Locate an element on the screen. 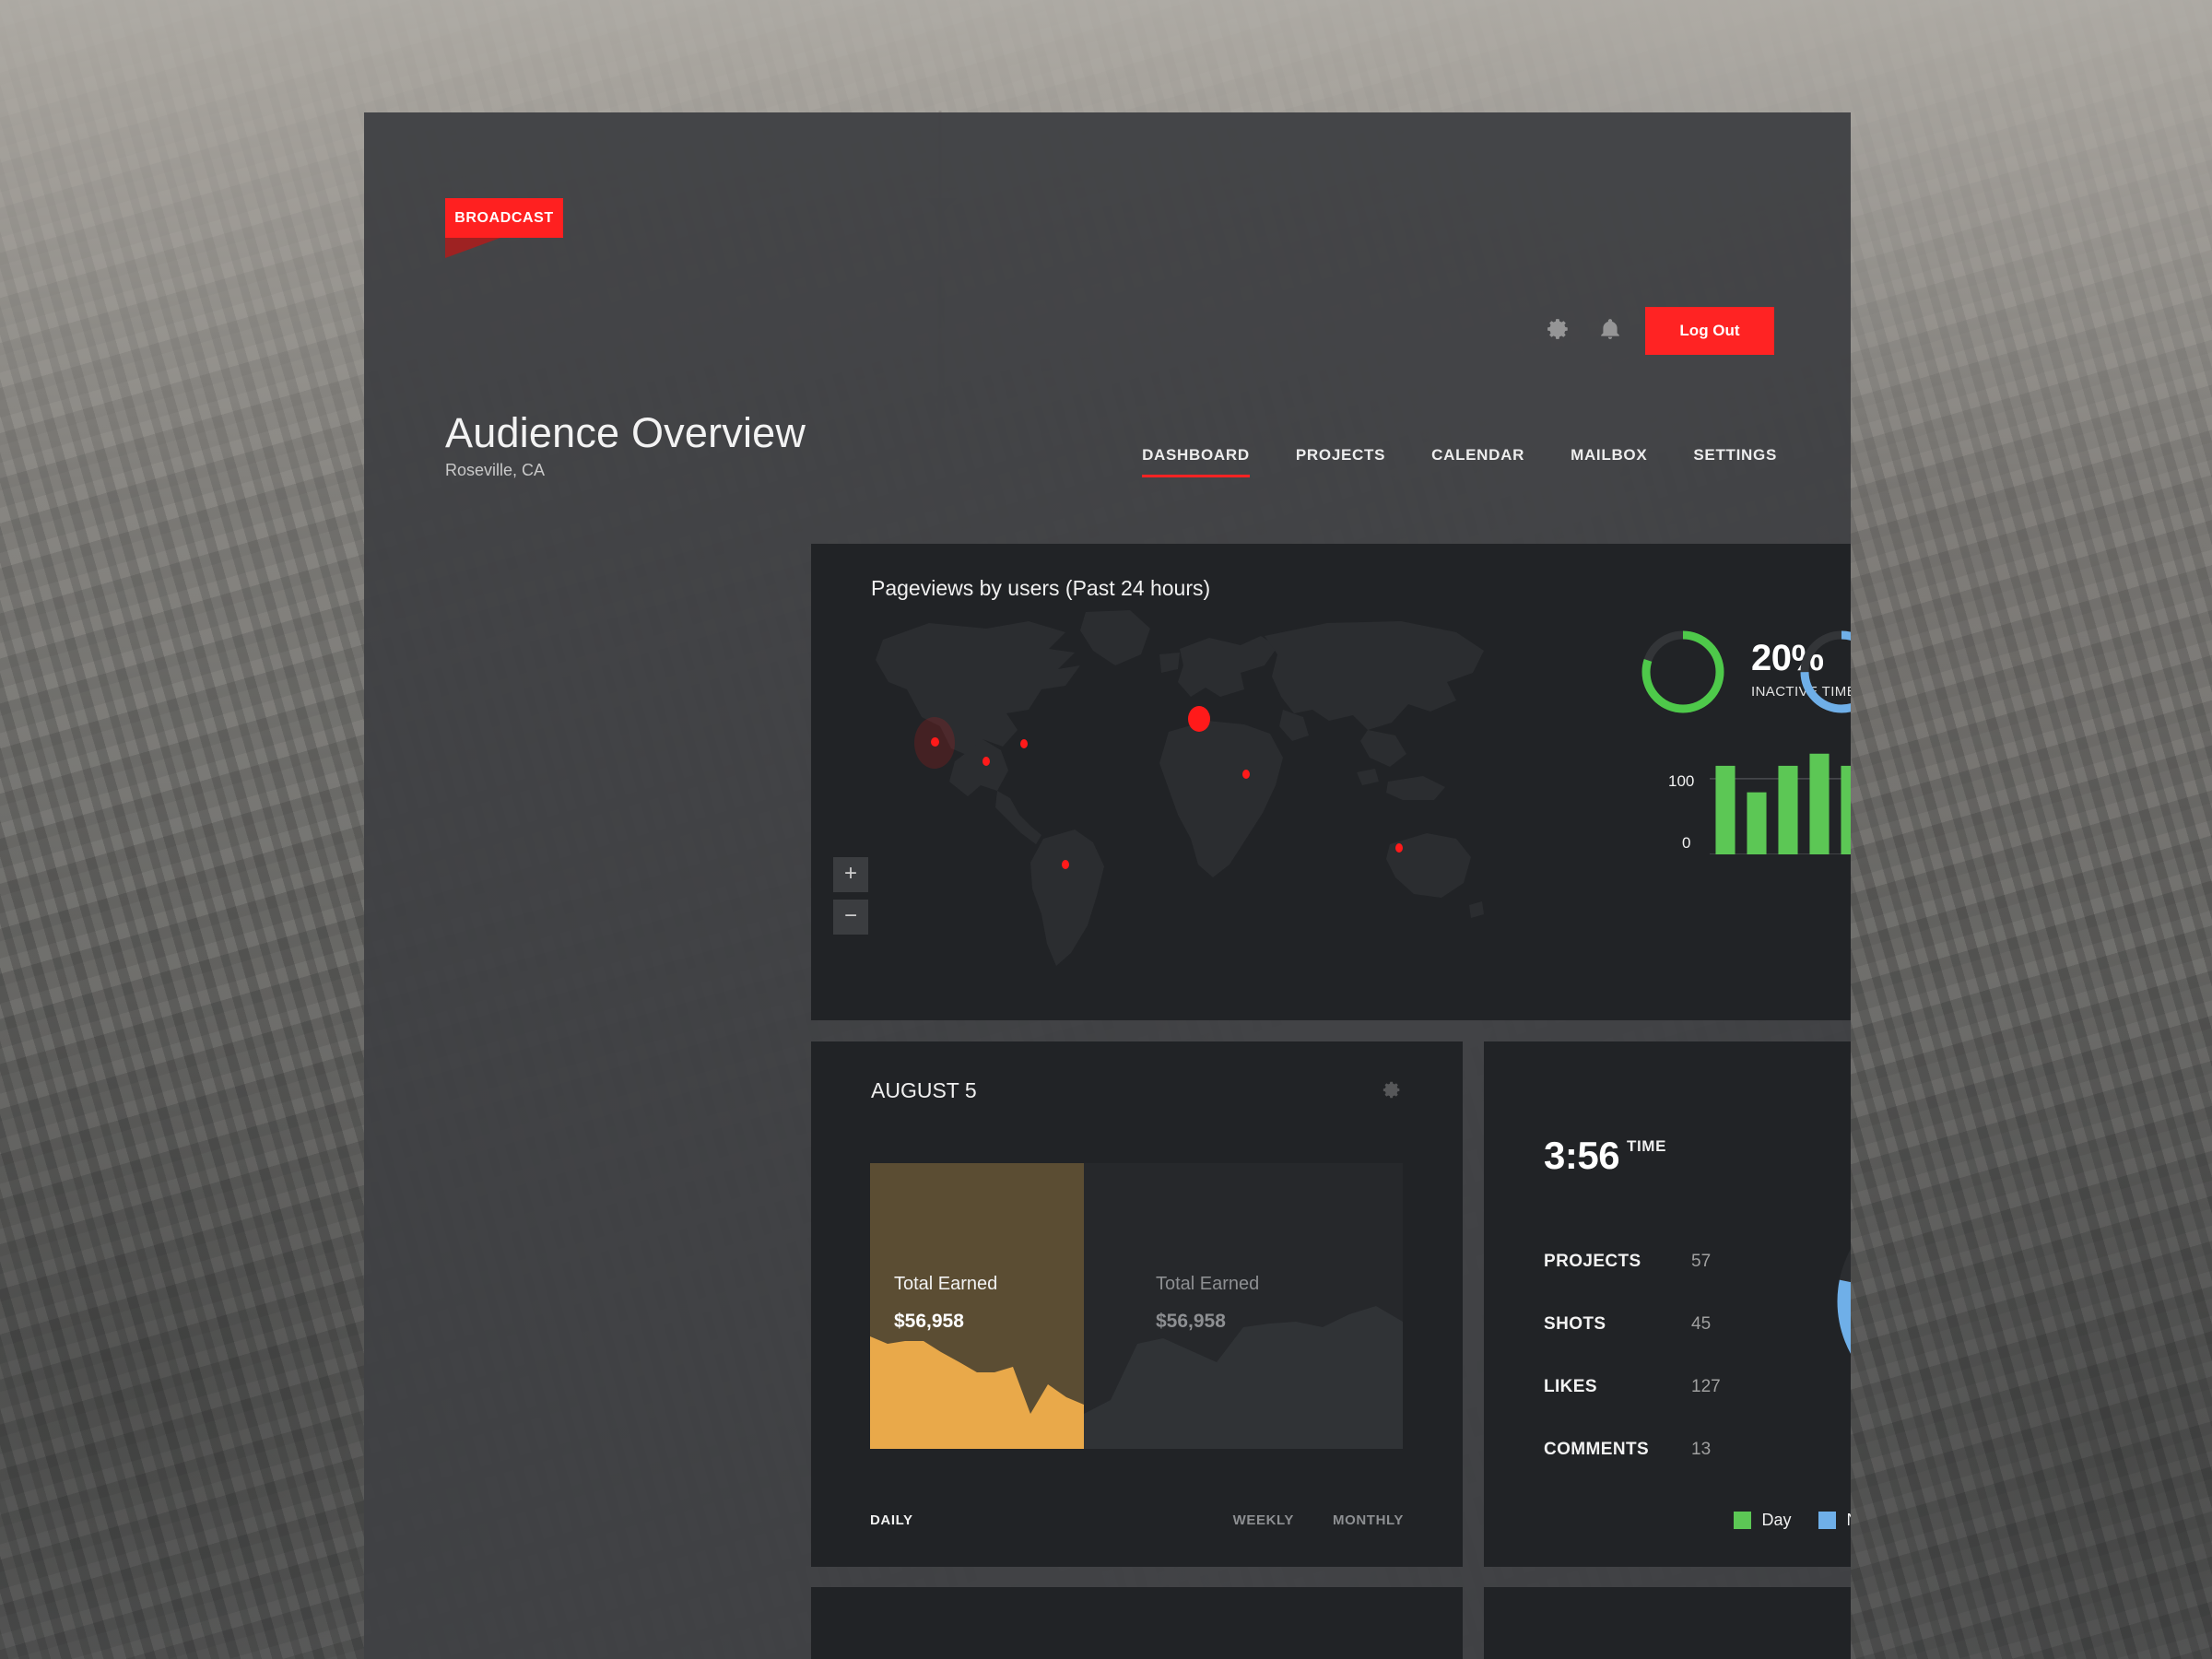 The image size is (2212, 1659). bar-chart-ytick-0: 0 is located at coordinates (1686, 843).